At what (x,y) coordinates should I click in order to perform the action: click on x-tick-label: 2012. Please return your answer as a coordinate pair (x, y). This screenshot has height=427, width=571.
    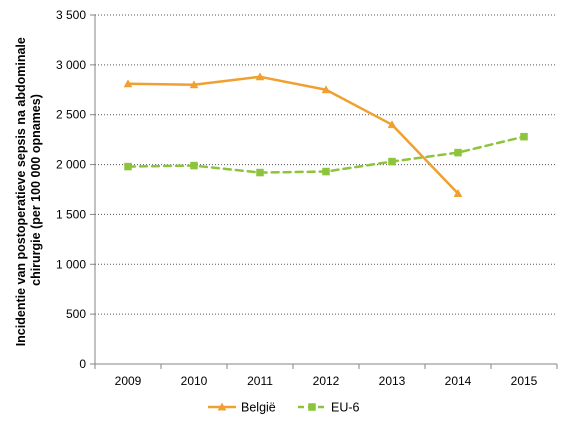
    Looking at the image, I should click on (326, 381).